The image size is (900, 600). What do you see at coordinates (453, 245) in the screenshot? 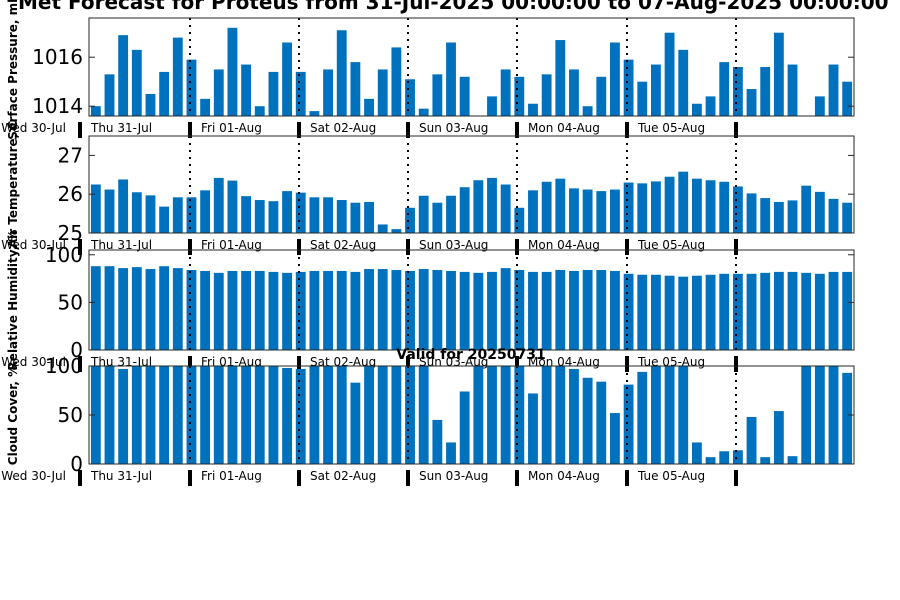
I see `day-label: Sun 03-Aug` at bounding box center [453, 245].